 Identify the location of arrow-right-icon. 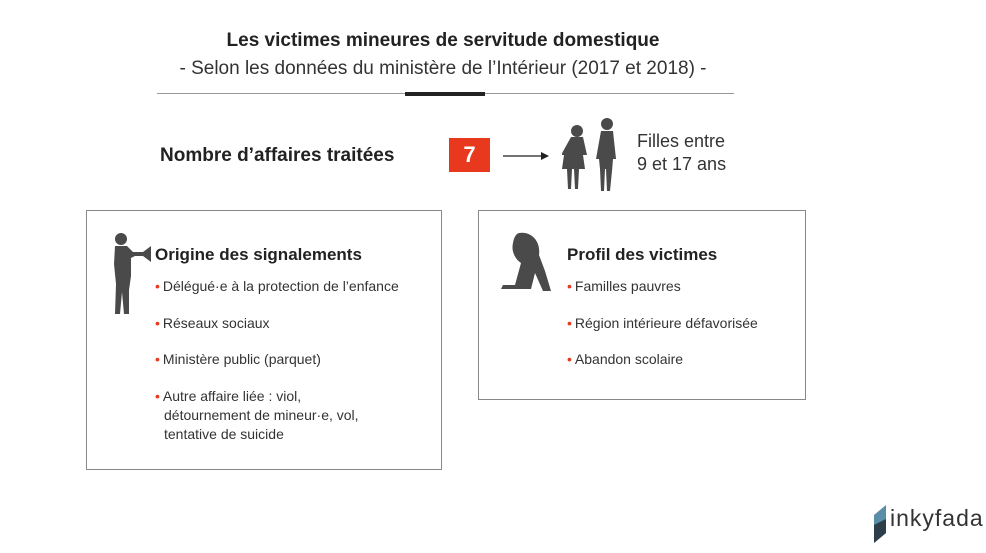
(526, 156).